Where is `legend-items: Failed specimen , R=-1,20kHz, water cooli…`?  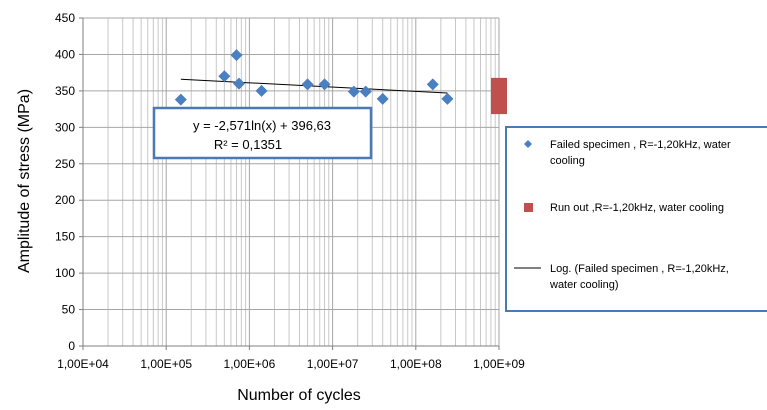
legend-items: Failed specimen , R=-1,20kHz, water cooli… is located at coordinates (622, 215).